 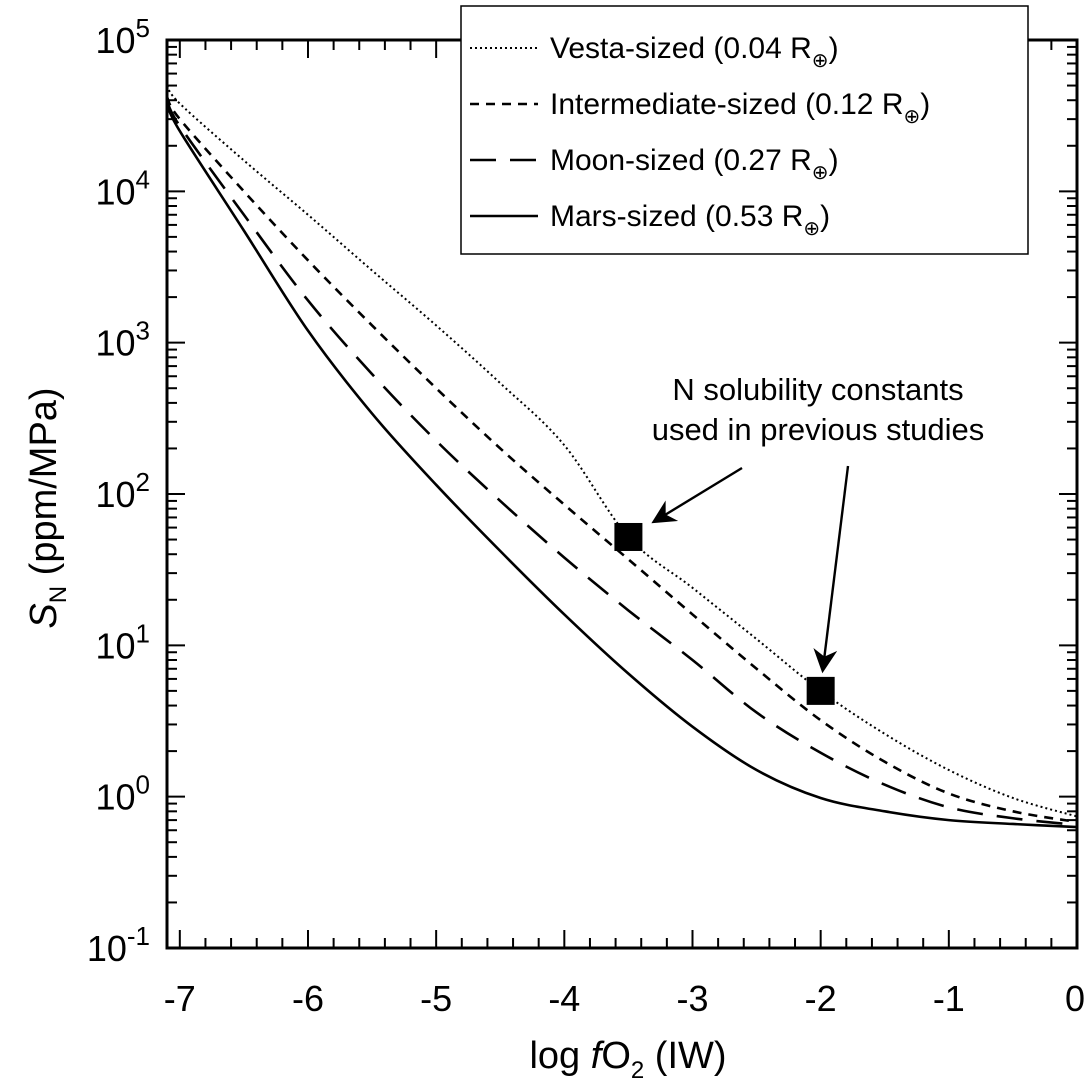 I want to click on annotation-text-line: N solubility constants, so click(x=817, y=389).